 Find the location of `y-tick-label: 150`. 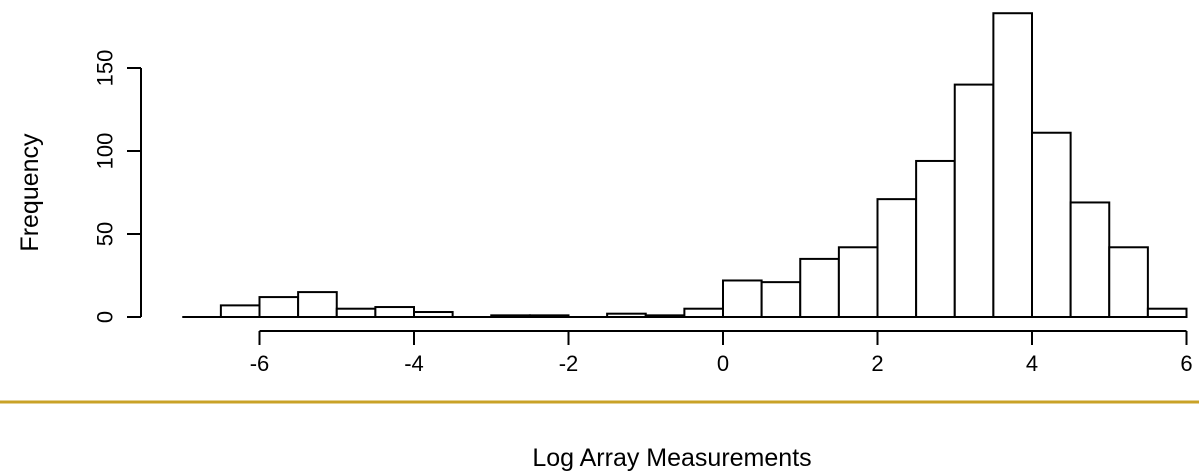

y-tick-label: 150 is located at coordinates (105, 68).